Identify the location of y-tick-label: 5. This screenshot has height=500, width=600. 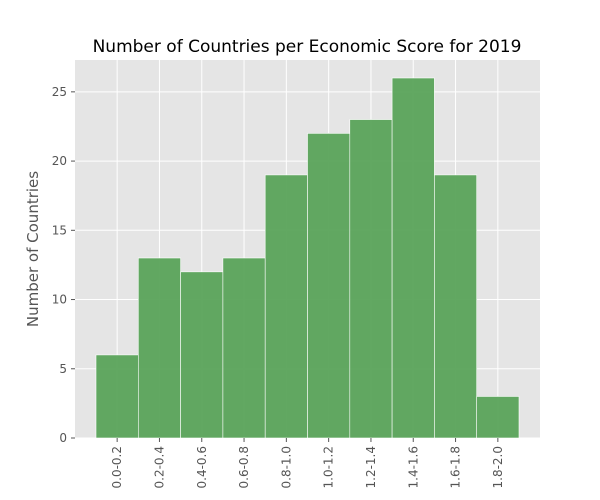
(63, 369).